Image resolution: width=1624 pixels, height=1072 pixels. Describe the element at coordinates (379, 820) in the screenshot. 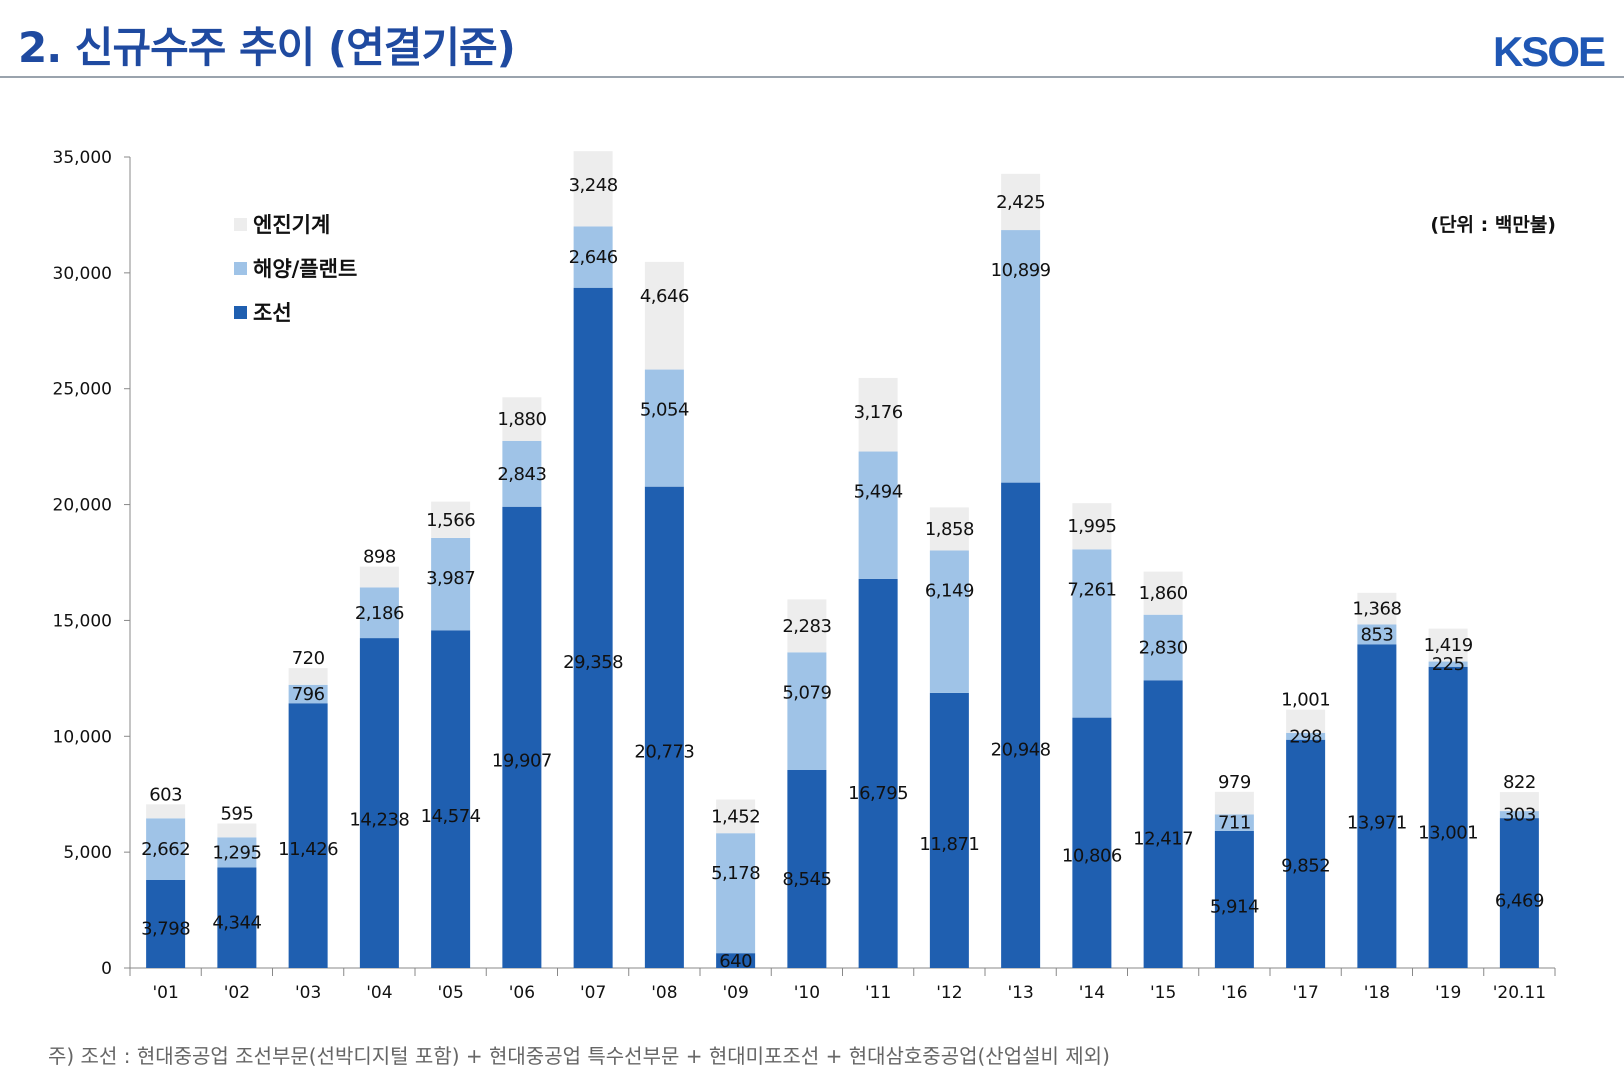

I see `value-label-shipbuilding: 14,238` at that location.